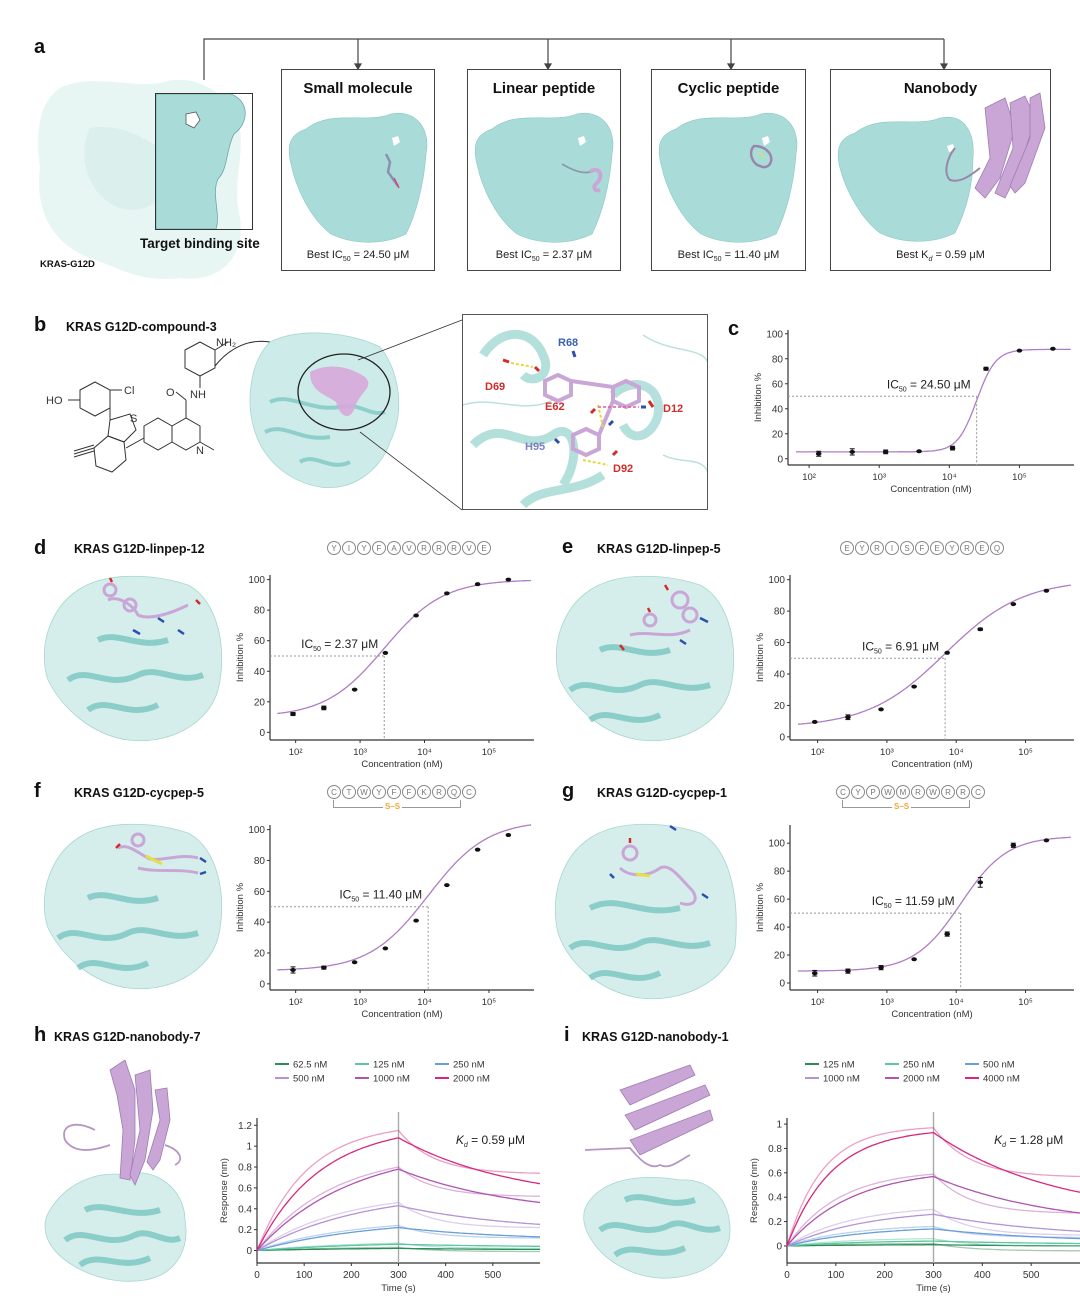 This screenshot has height=1303, width=1080. What do you see at coordinates (728, 170) in the screenshot?
I see `category-cyclic-peptide: Cyclic peptide Best IC50 = 11.40 μM` at bounding box center [728, 170].